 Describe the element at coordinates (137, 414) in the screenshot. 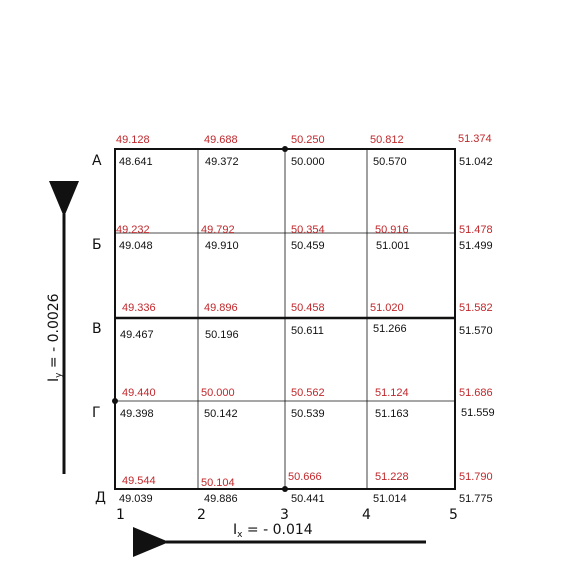

I see `black-height: 49.398` at that location.